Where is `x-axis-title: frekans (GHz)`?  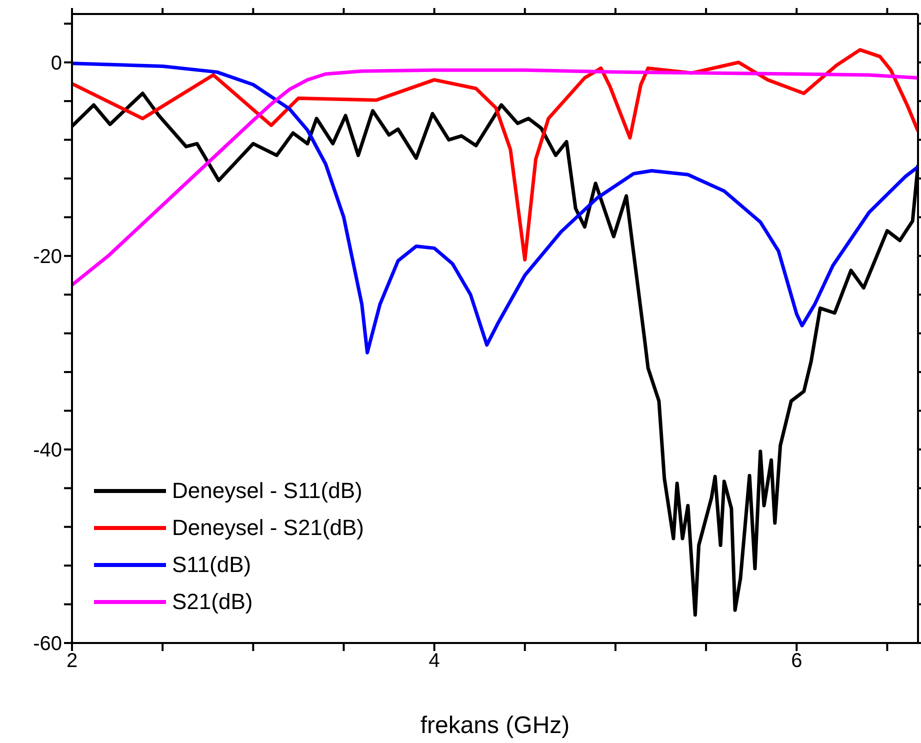 x-axis-title: frekans (GHz) is located at coordinates (495, 725).